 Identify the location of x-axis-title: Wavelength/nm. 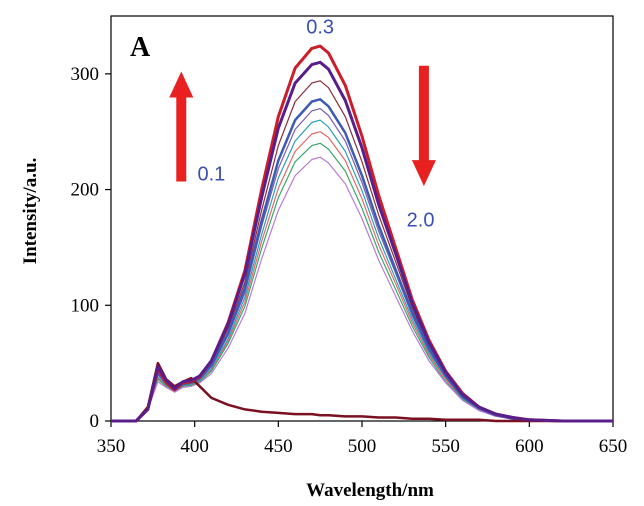
(370, 490).